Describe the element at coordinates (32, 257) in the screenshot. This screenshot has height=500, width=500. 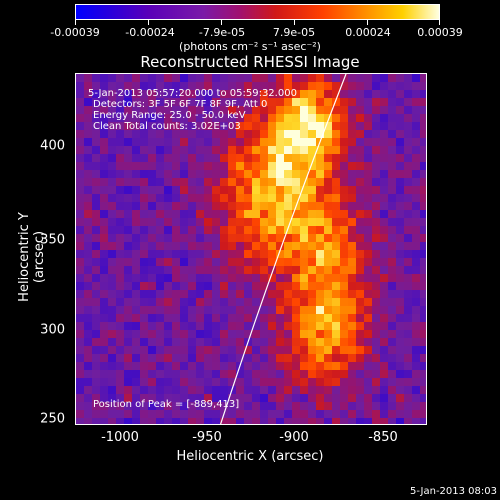
I see `y-axis-label: Heliocentric Y (arcsec)` at that location.